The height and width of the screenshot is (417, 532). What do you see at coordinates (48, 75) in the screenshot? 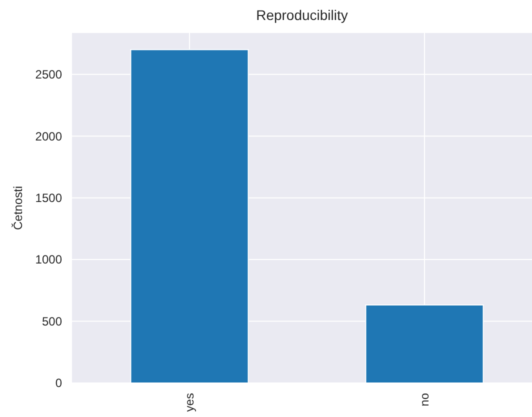
I see `y-tick-label: 2500` at bounding box center [48, 75].